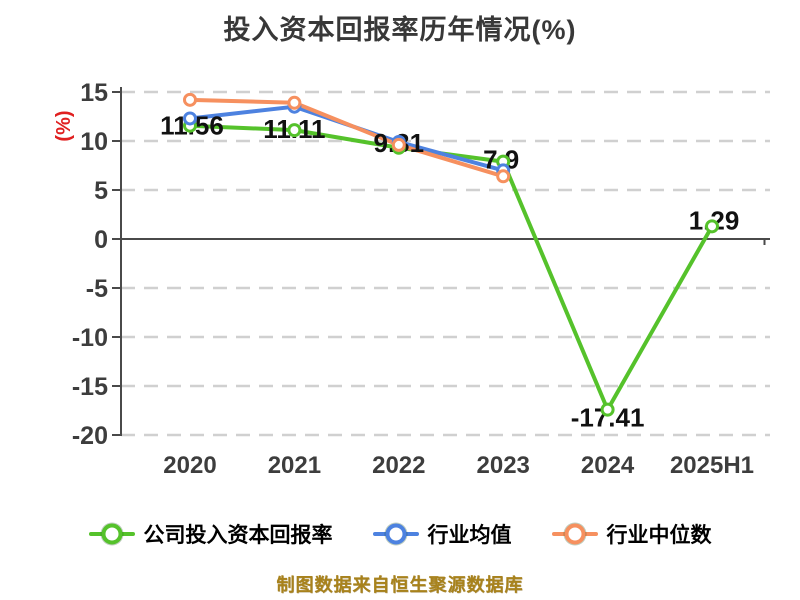  What do you see at coordinates (90, 338) in the screenshot?
I see `y-tick-label: -10` at bounding box center [90, 338].